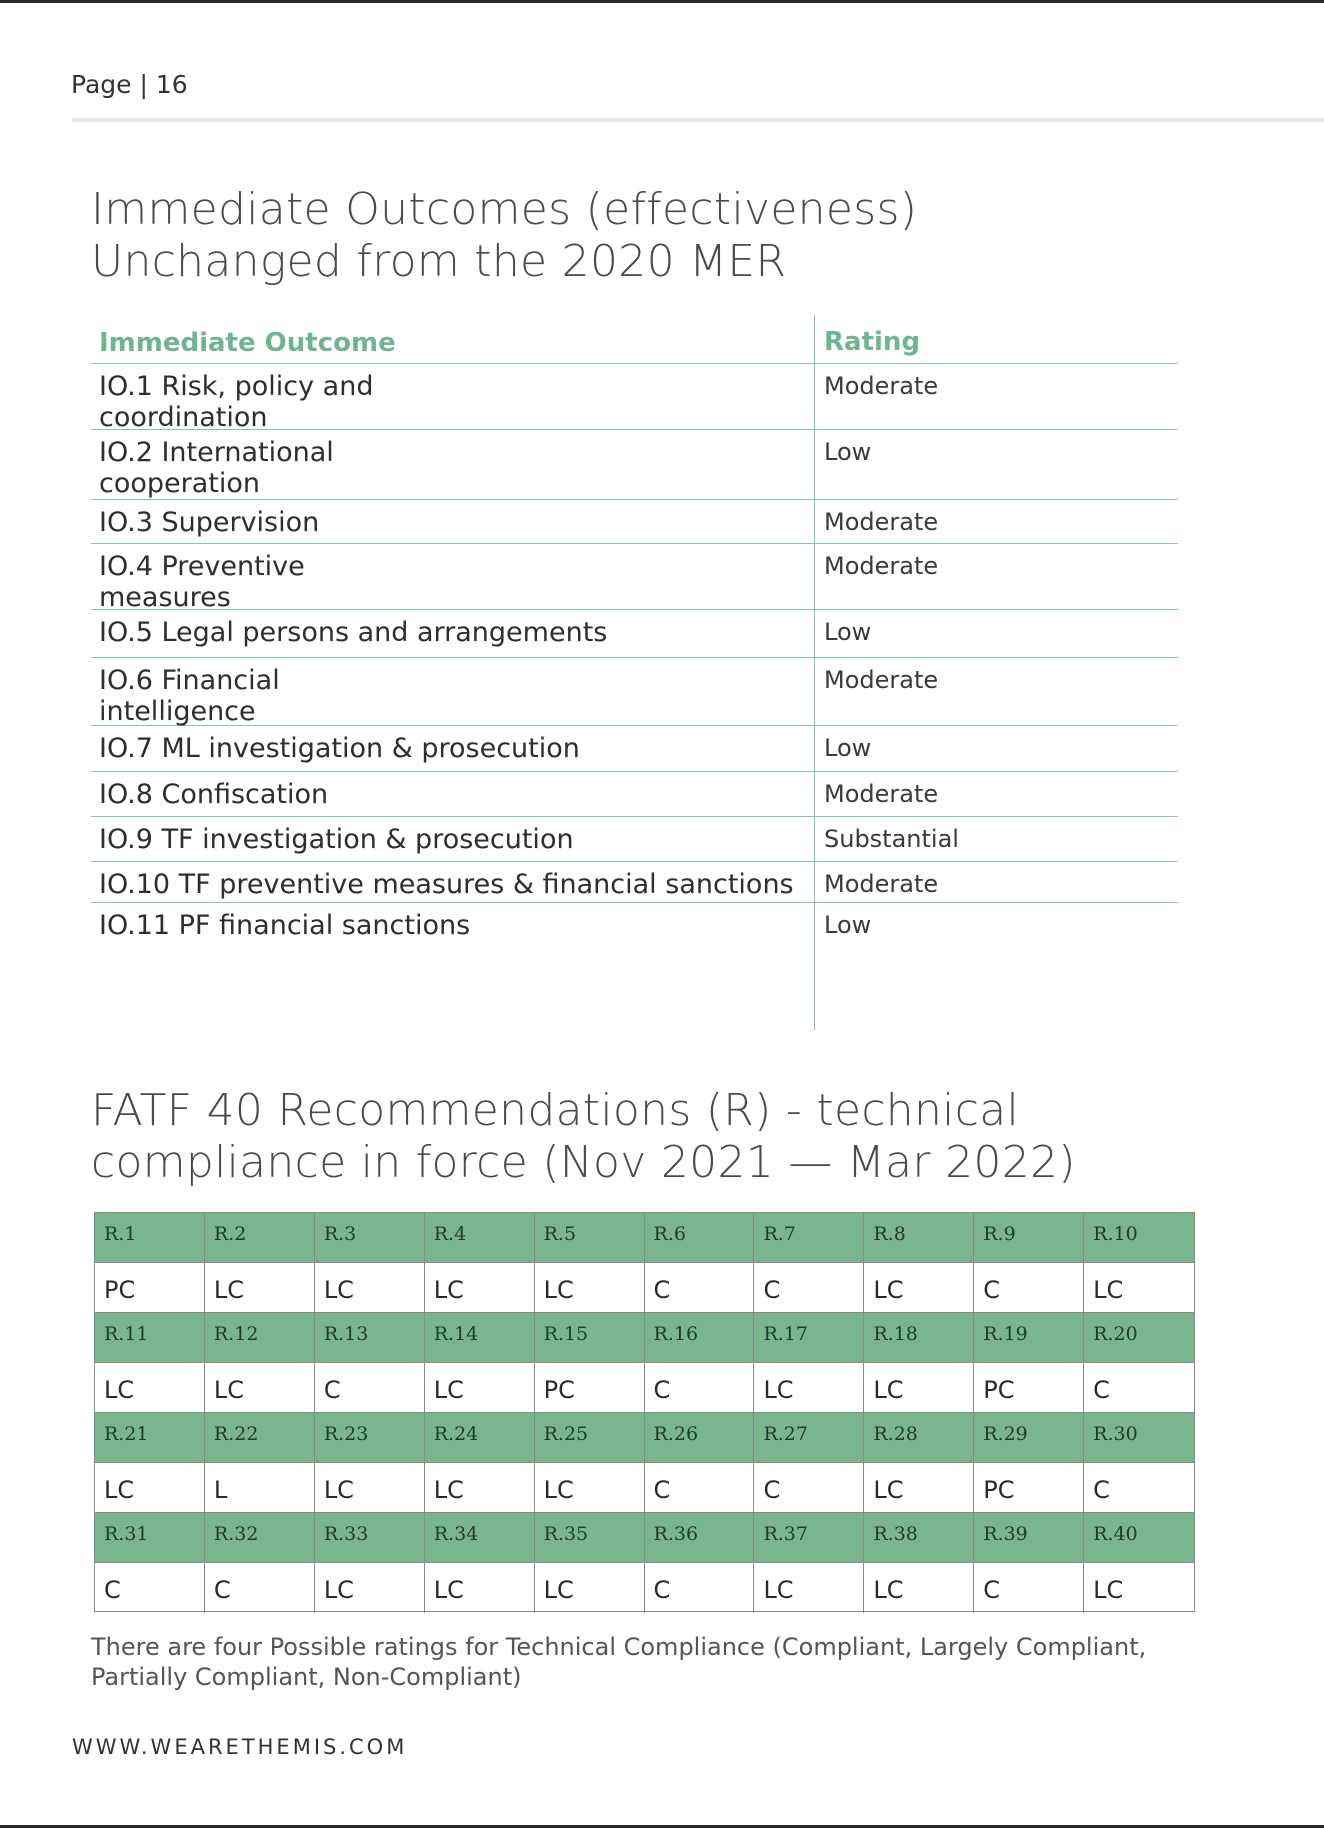 The height and width of the screenshot is (1828, 1324). I want to click on recommendation-label: R.39, so click(1029, 1538).